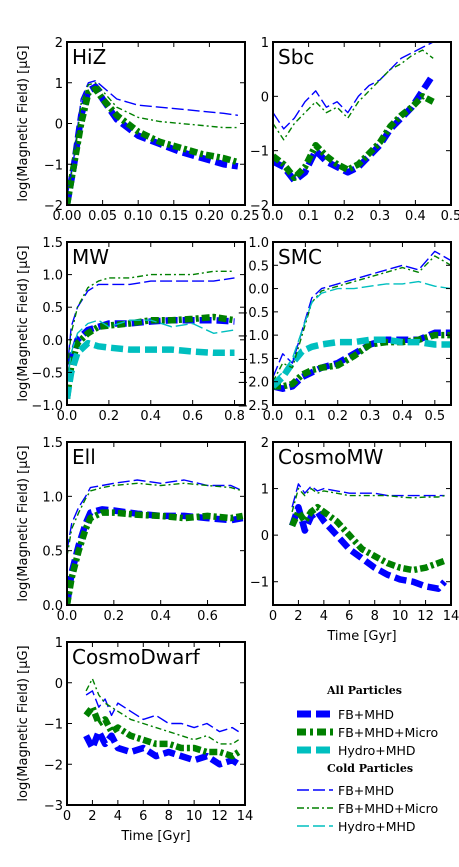 The width and height of the screenshot is (459, 867). I want to click on y-tick-label: −3, so click(53, 806).